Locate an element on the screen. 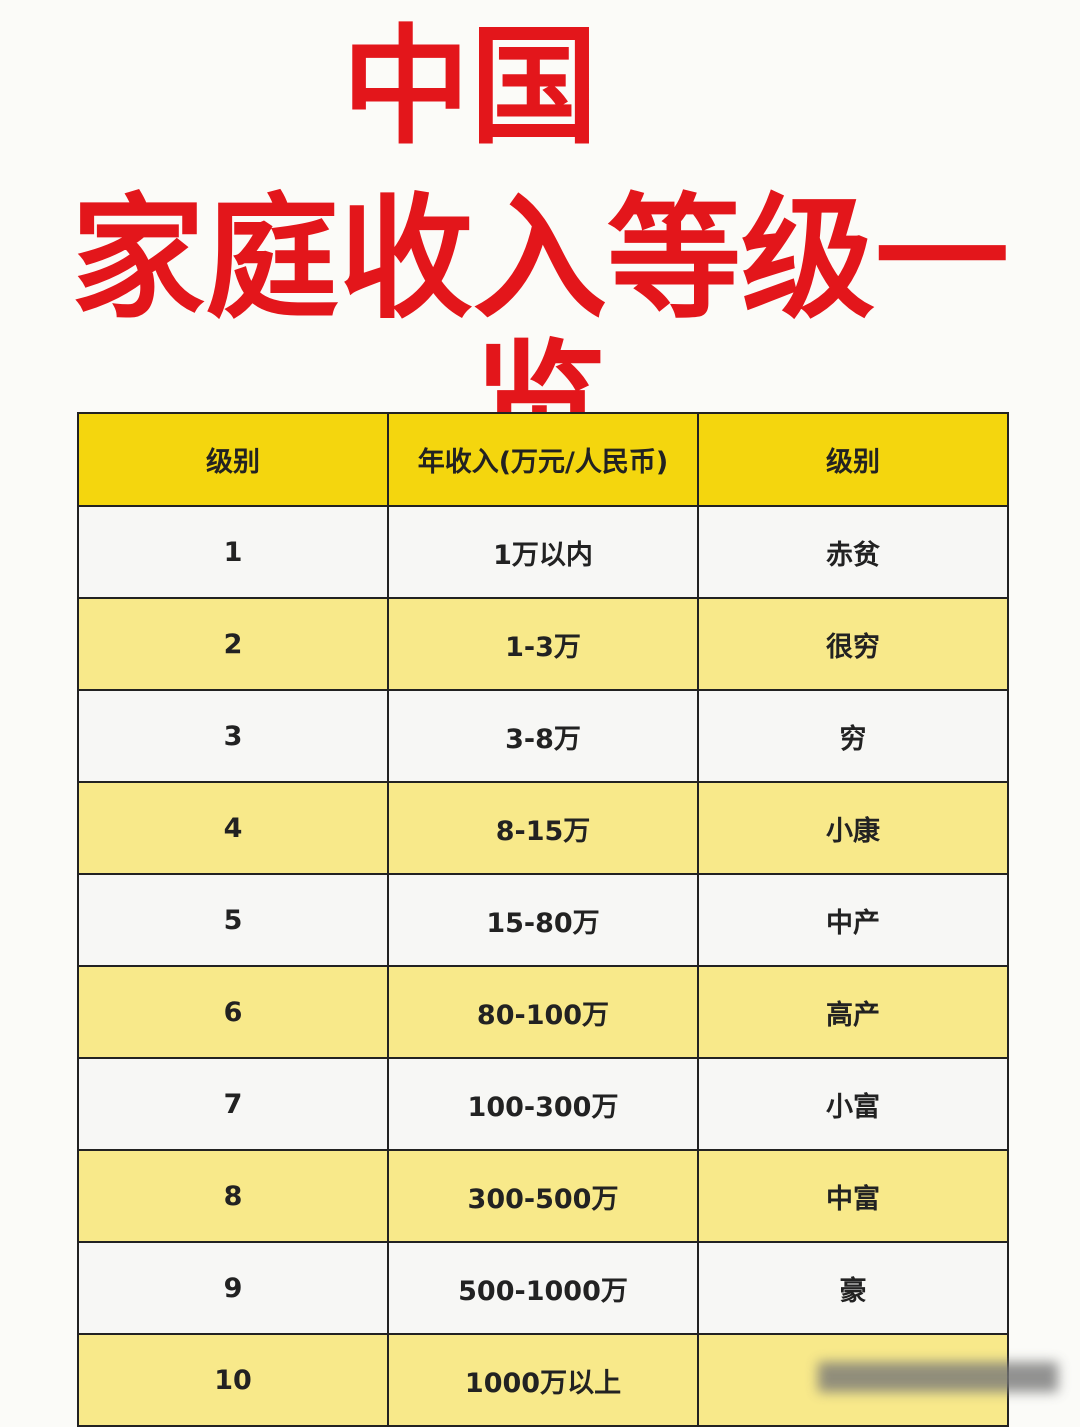 The image size is (1080, 1427). cell-level: 3 is located at coordinates (233, 736).